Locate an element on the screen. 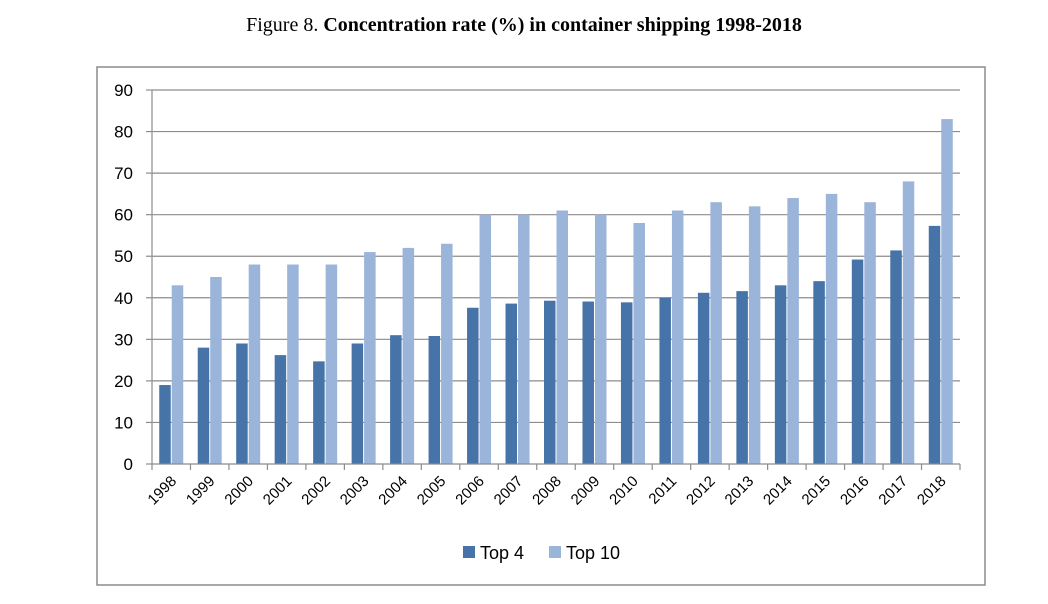  bar-top-10-2005 is located at coordinates (447, 353).